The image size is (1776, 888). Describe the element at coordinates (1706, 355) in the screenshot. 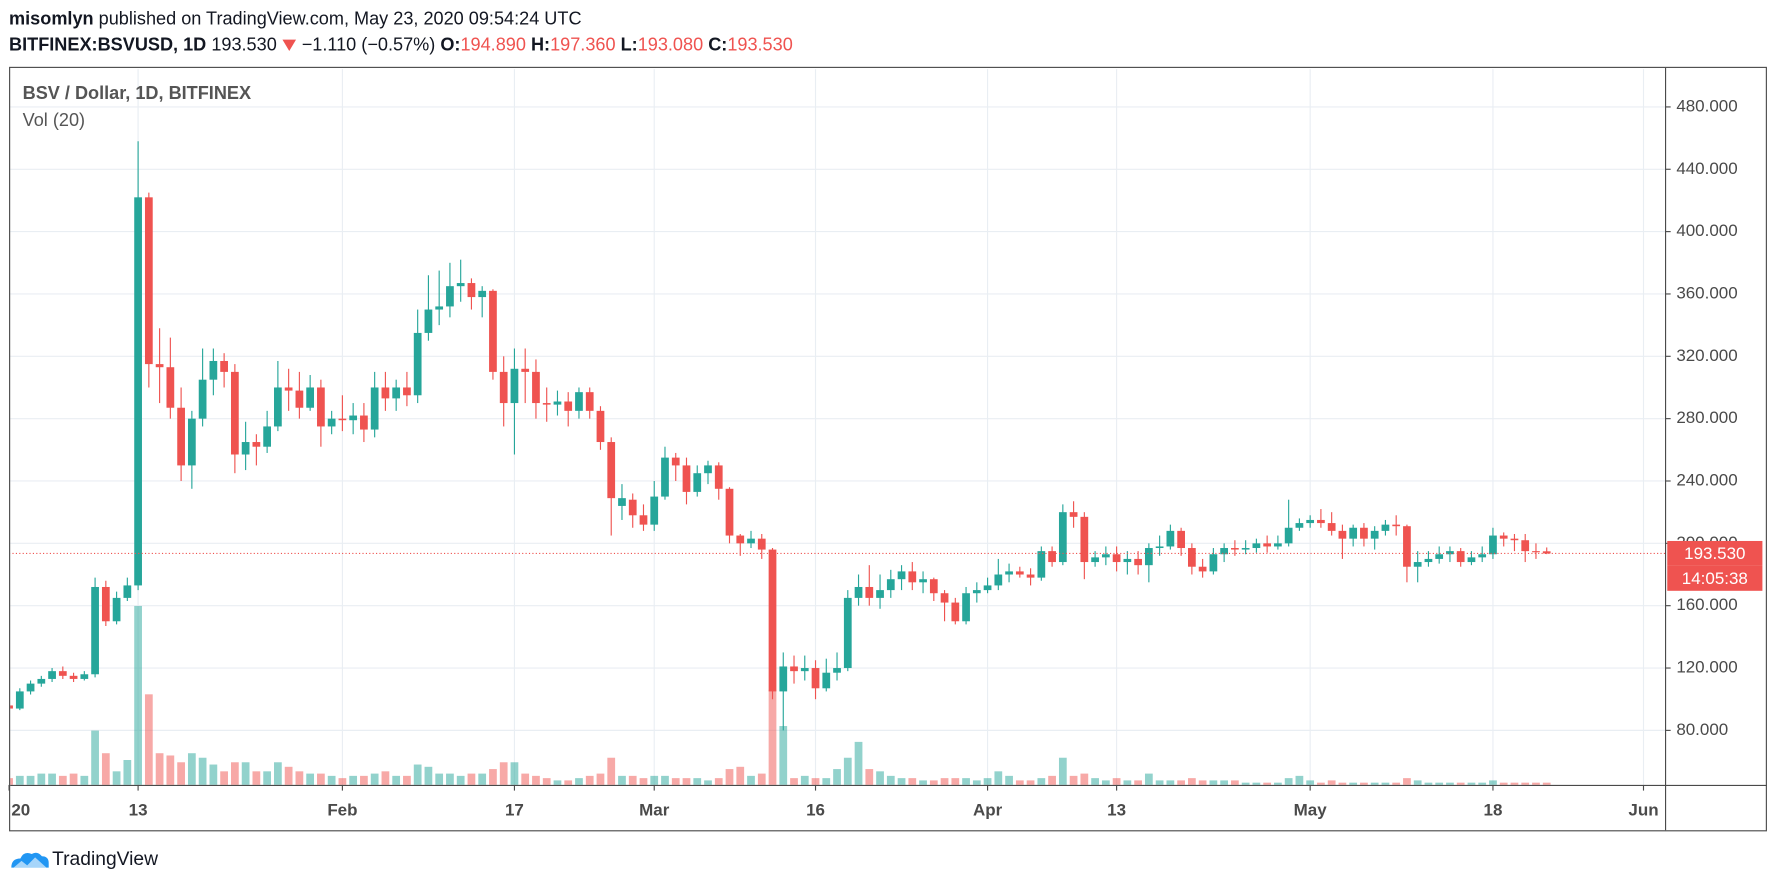

I see `y-tick-label: 320.000` at that location.